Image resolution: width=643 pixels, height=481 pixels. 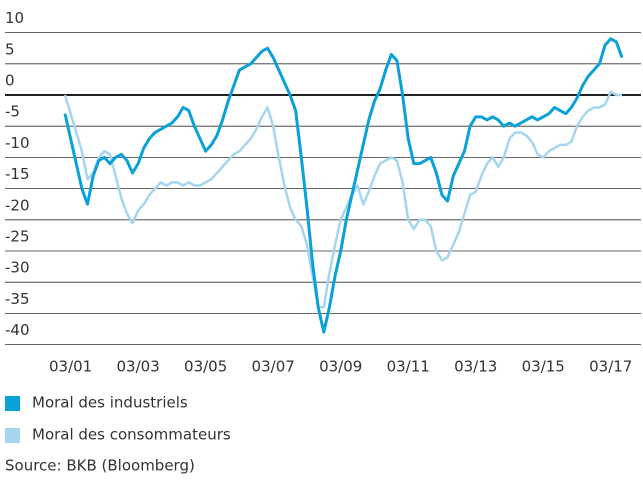 I want to click on y-tick-label: 0, so click(x=10, y=81).